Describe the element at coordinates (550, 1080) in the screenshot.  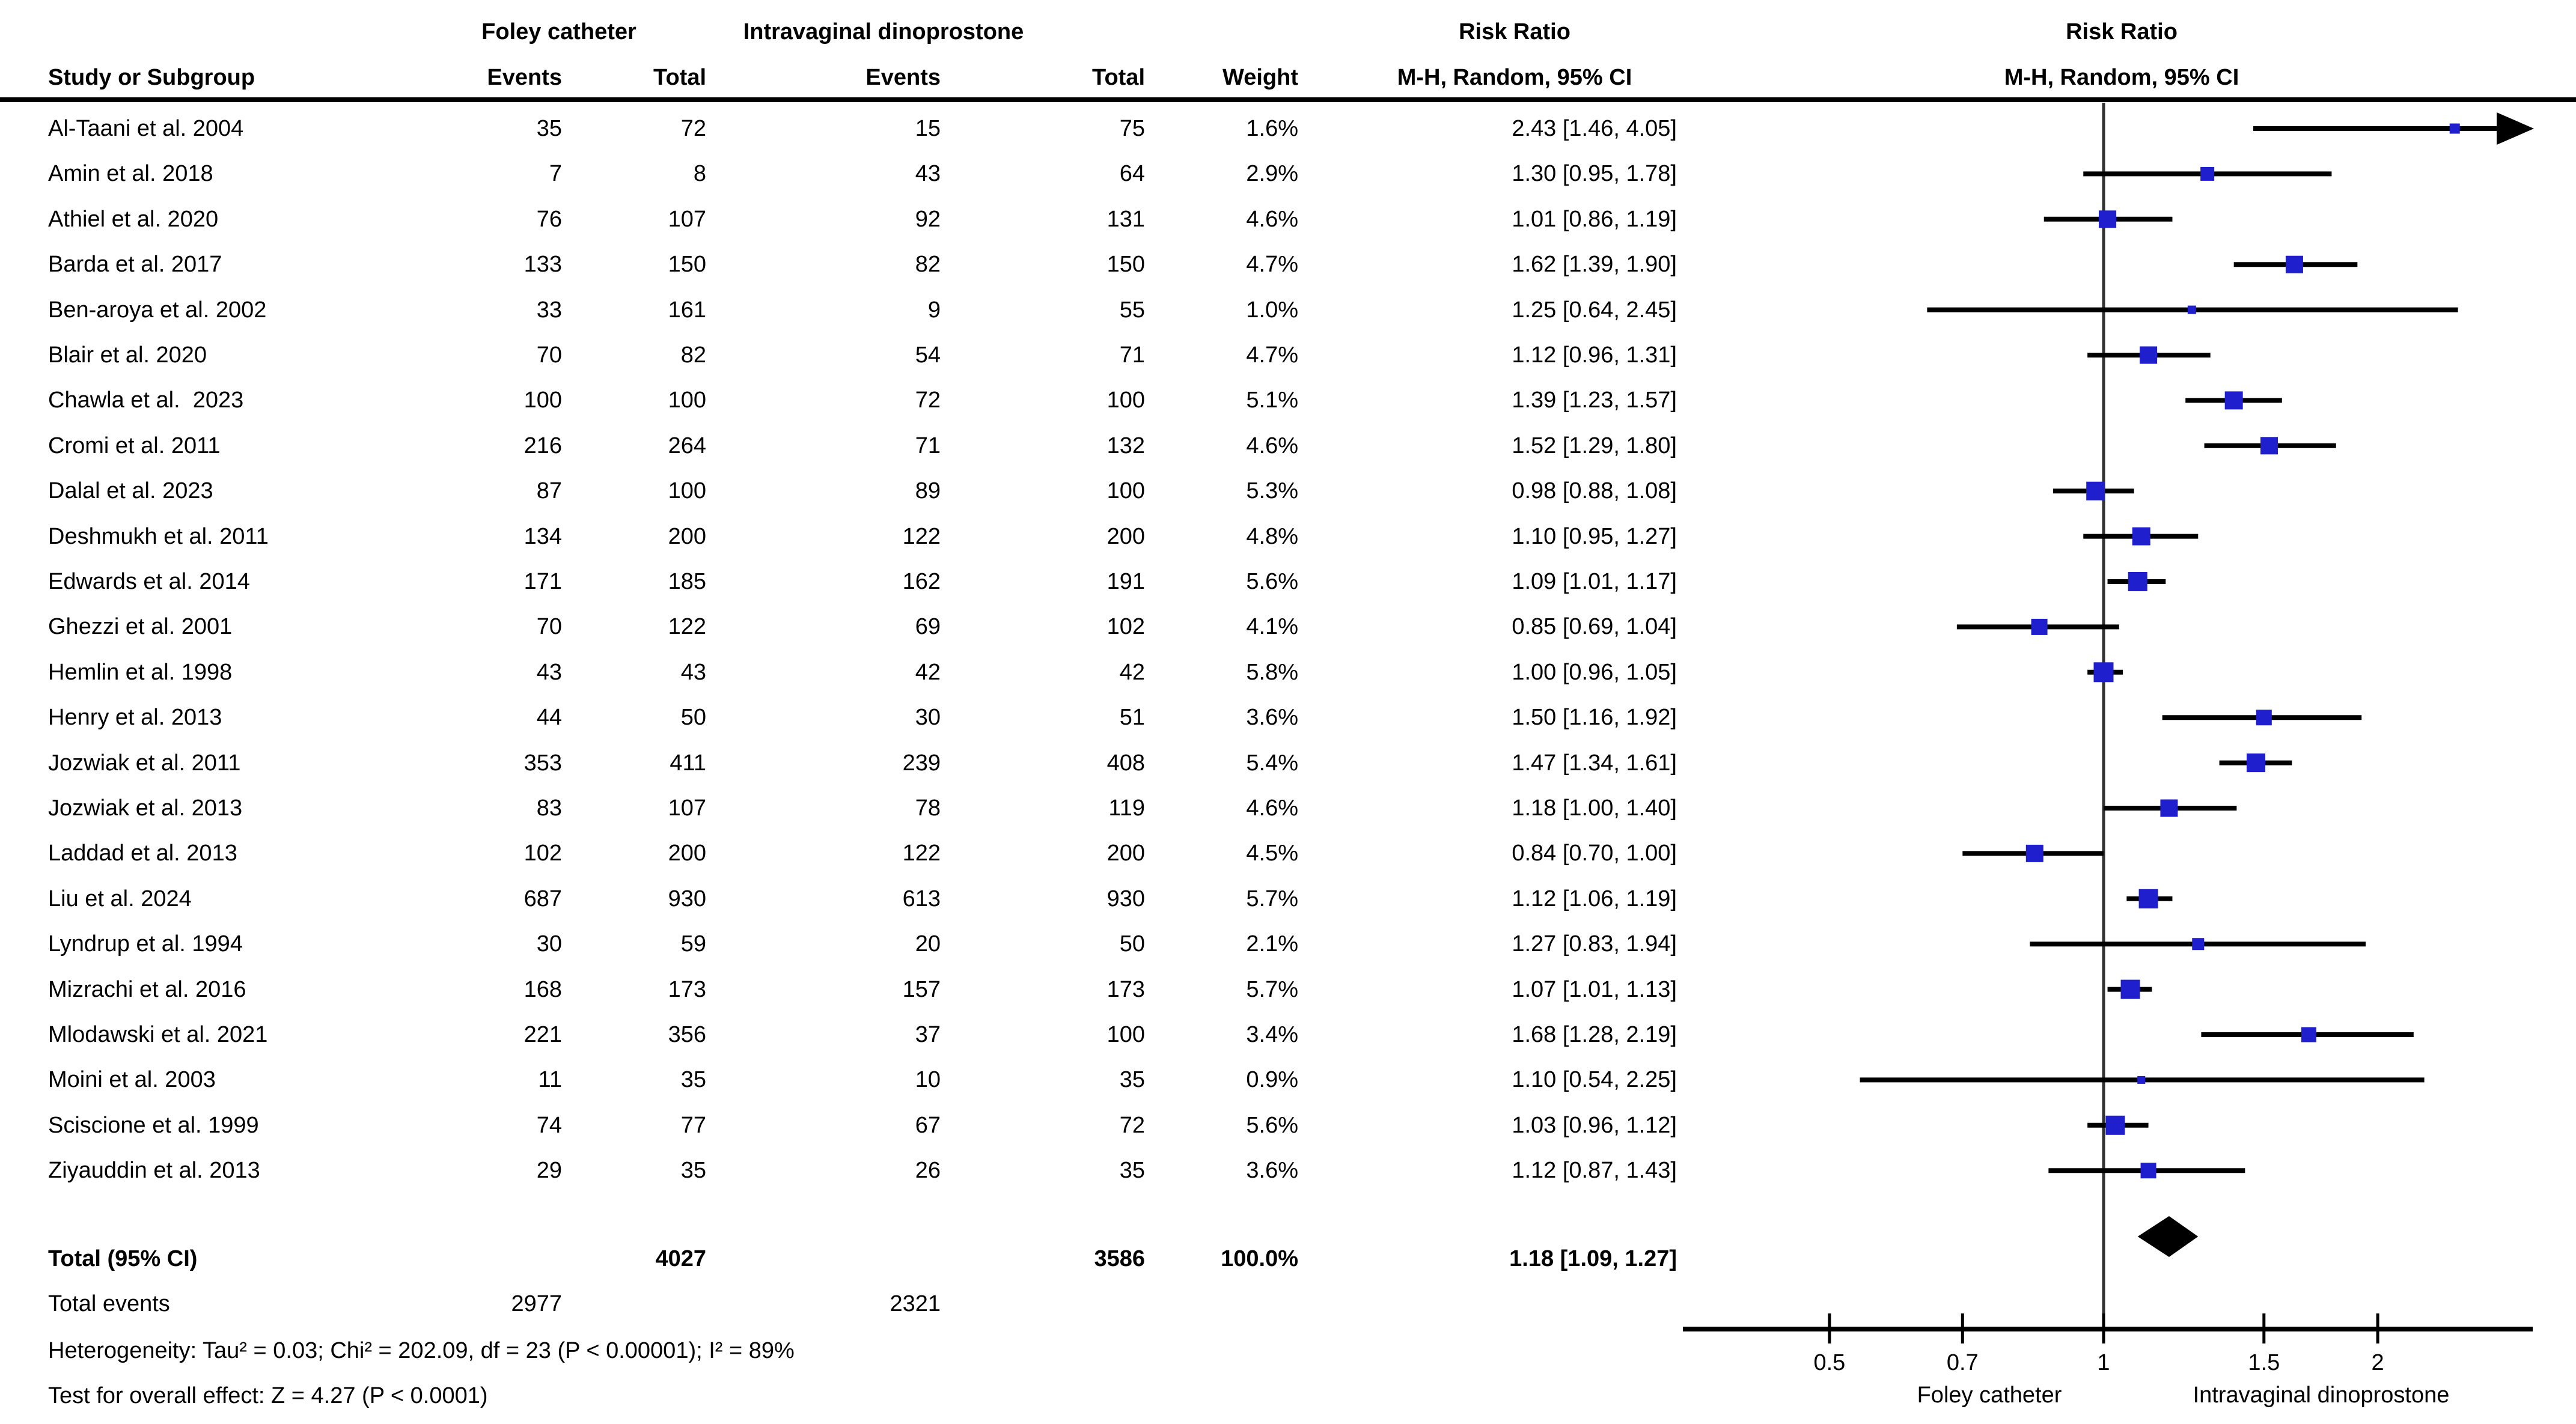
I see `group1-events: 11` at that location.